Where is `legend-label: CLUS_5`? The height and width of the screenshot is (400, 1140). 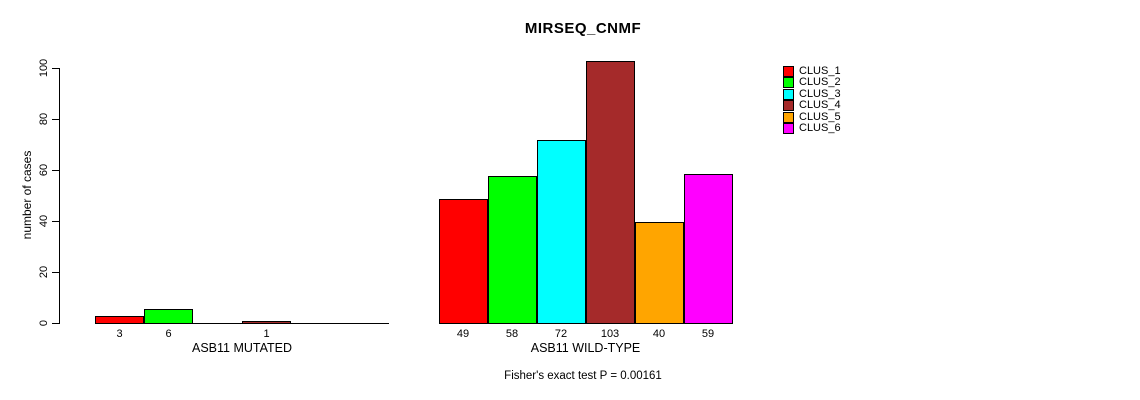 legend-label: CLUS_5 is located at coordinates (820, 116).